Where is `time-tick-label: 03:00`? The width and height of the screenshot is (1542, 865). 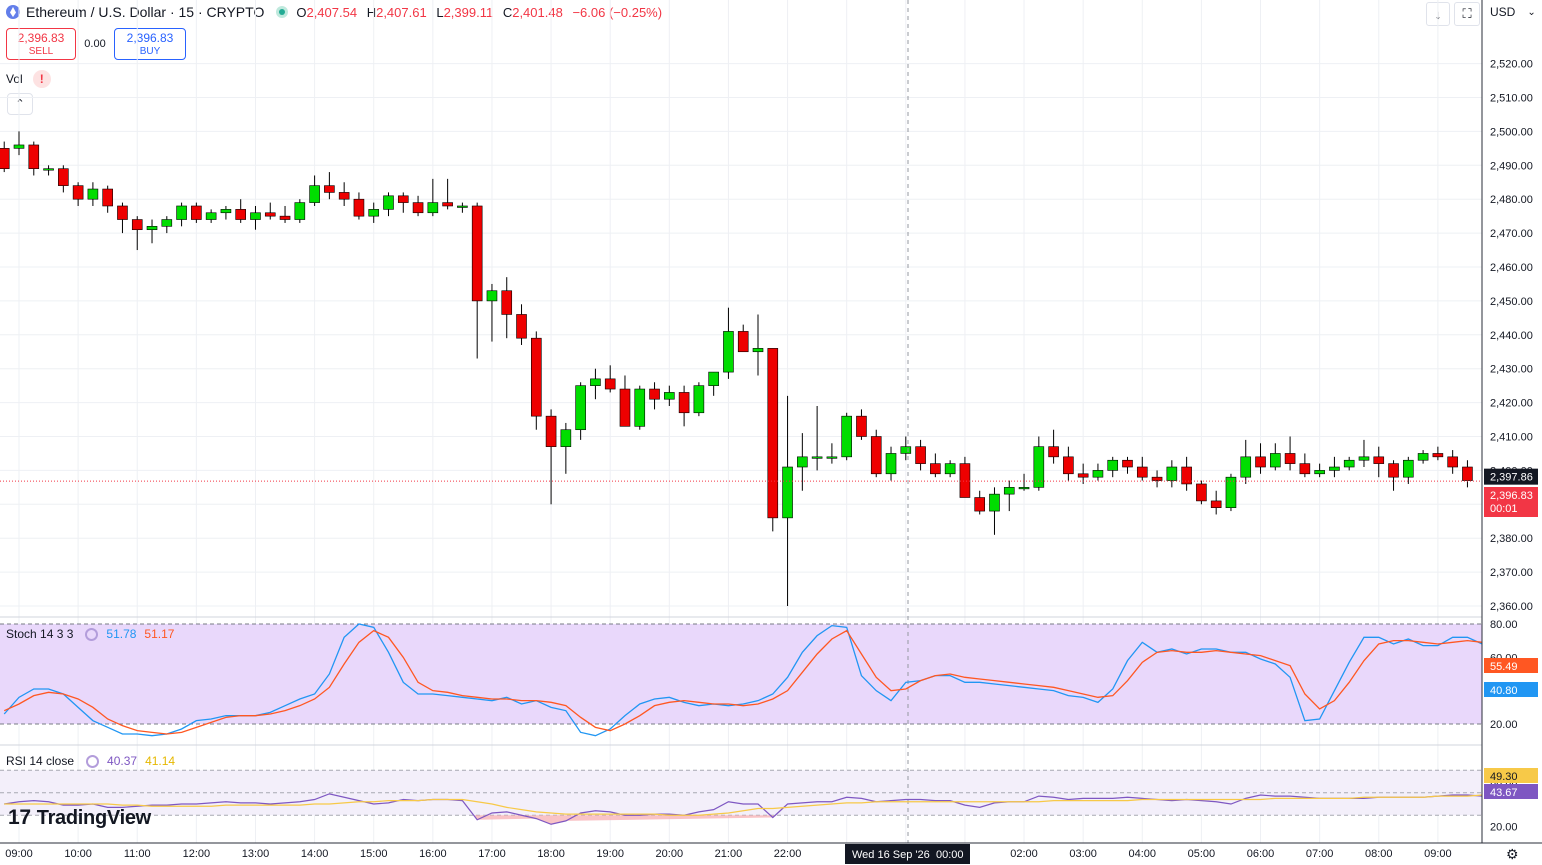 time-tick-label: 03:00 is located at coordinates (1083, 854).